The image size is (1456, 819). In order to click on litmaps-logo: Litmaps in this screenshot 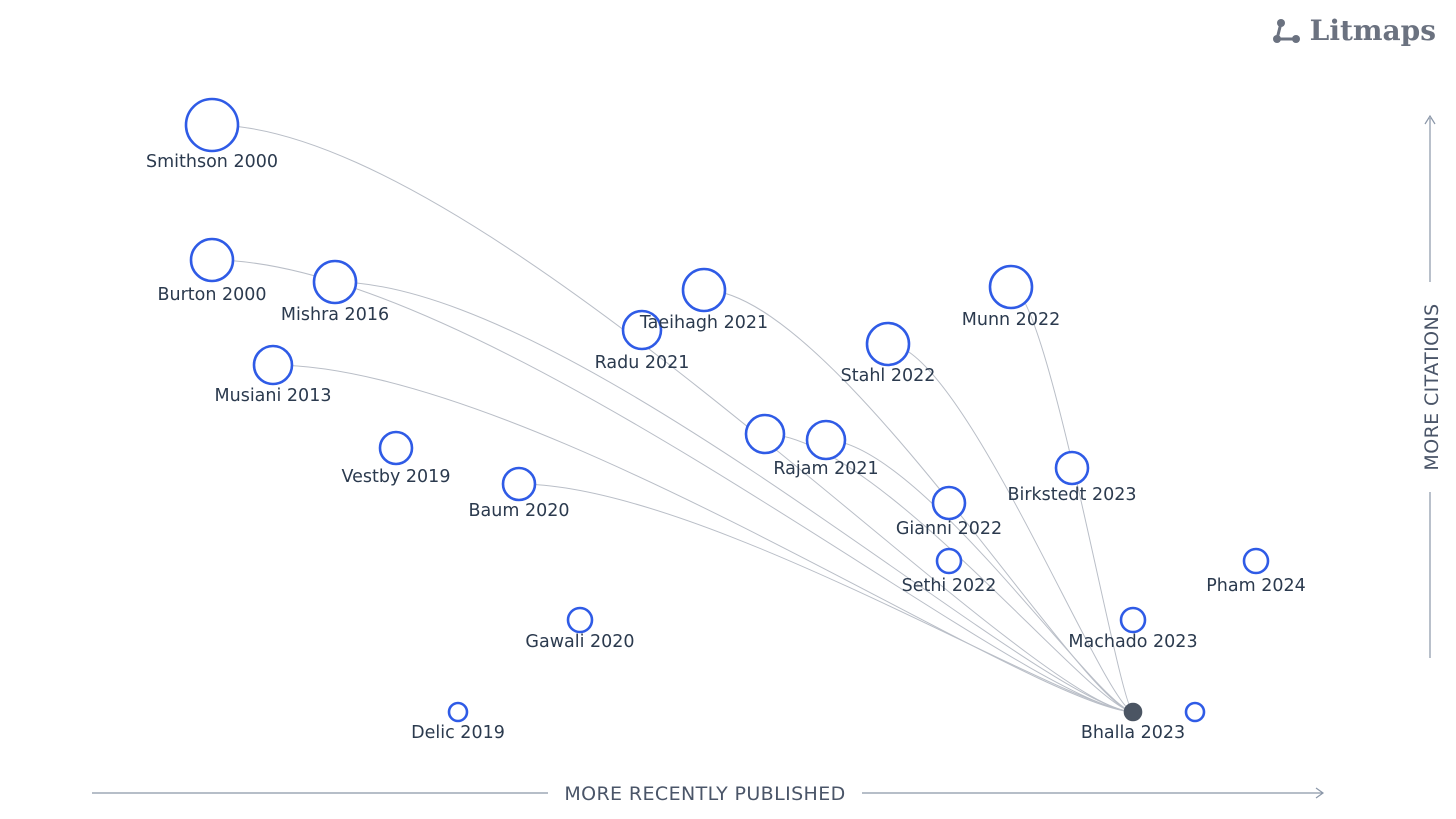, I will do `click(1354, 30)`.